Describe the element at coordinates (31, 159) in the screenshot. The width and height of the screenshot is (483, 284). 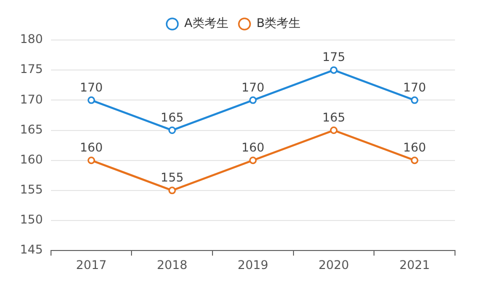
I see `y-tick-label: 160` at that location.